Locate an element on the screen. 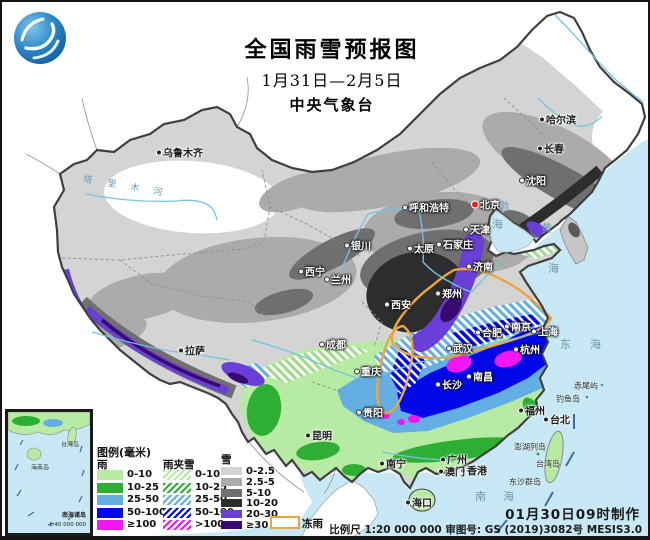  legend-range-sleet-3: 50-100 is located at coordinates (214, 512).